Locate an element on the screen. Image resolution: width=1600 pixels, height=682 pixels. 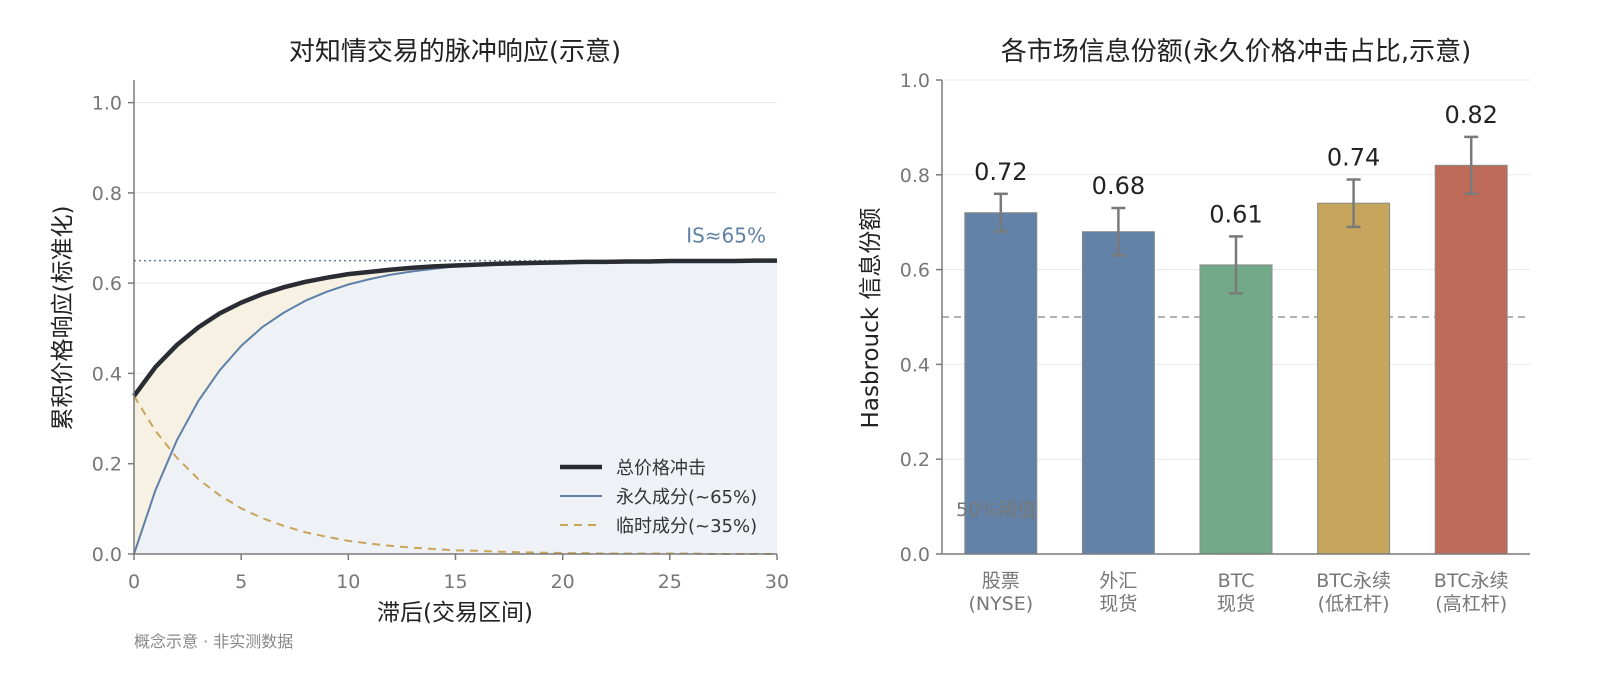
bar-value-label: 0.68 is located at coordinates (1118, 186).